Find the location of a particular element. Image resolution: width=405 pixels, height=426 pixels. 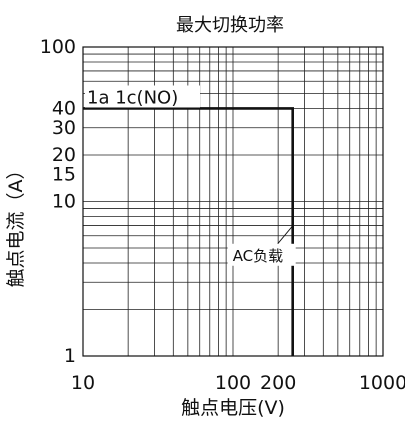

annotation-1a-1c-background is located at coordinates (142, 96).